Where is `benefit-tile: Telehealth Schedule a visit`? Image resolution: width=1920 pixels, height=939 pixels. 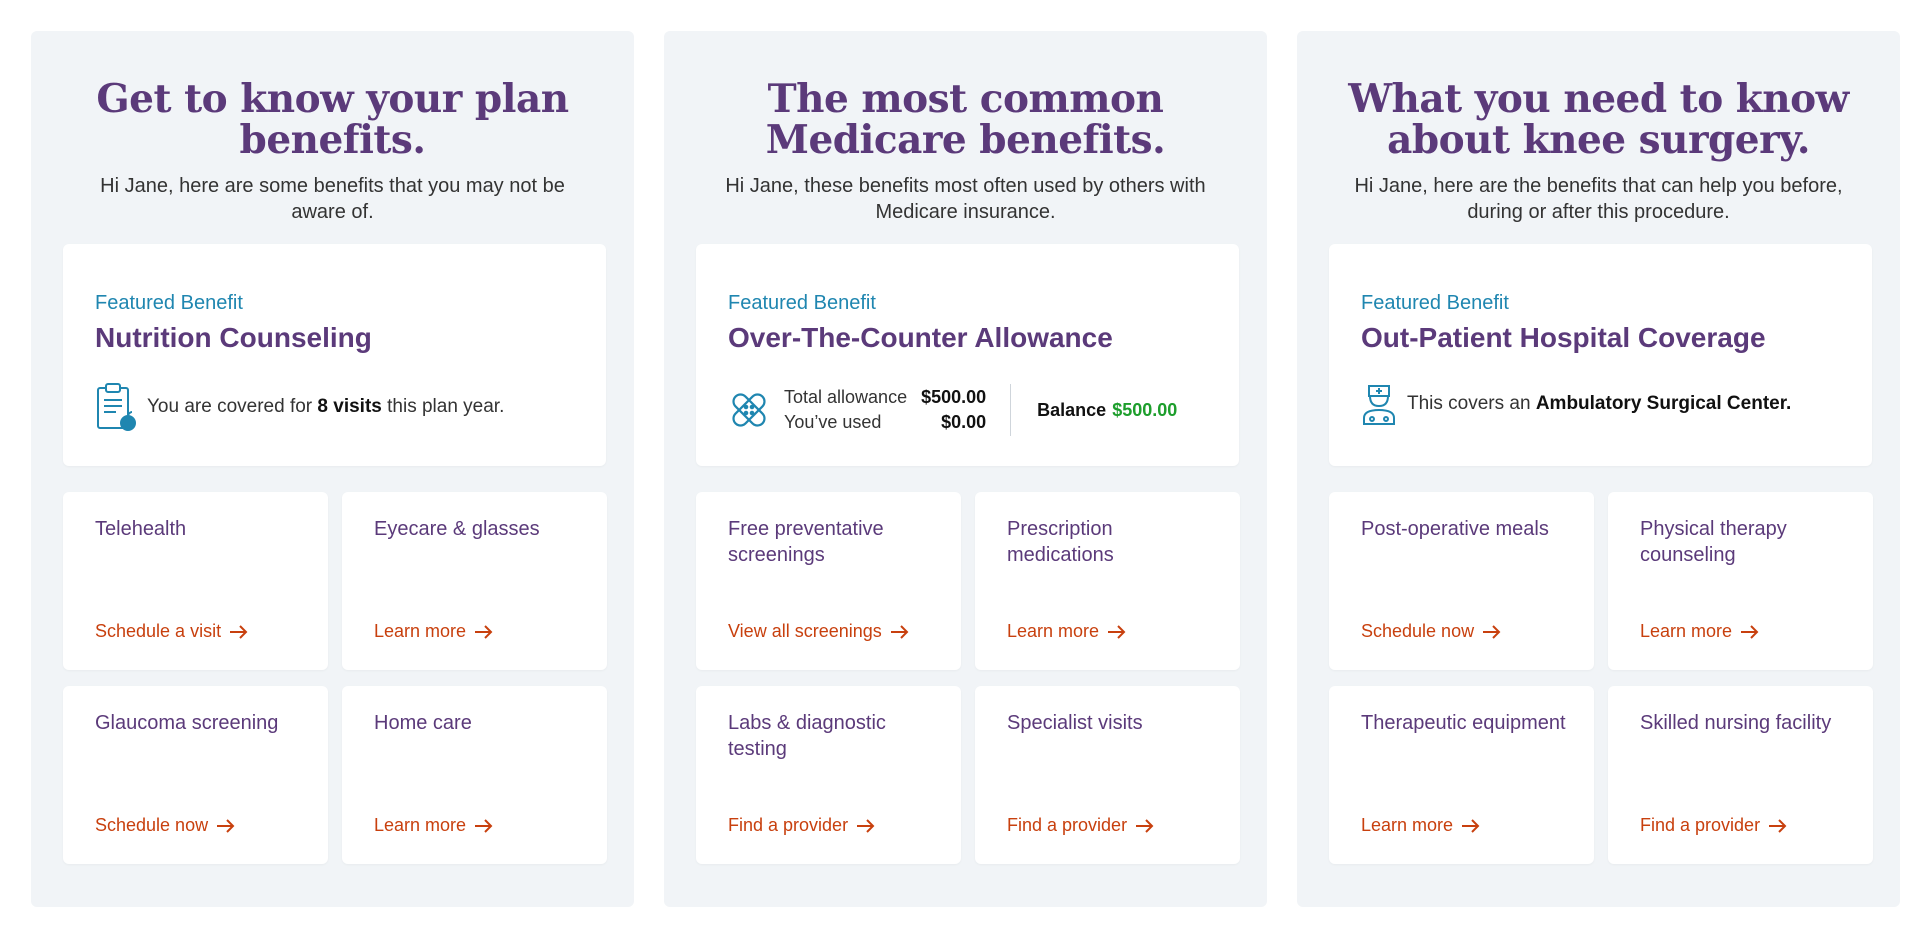 benefit-tile: Telehealth Schedule a visit is located at coordinates (195, 581).